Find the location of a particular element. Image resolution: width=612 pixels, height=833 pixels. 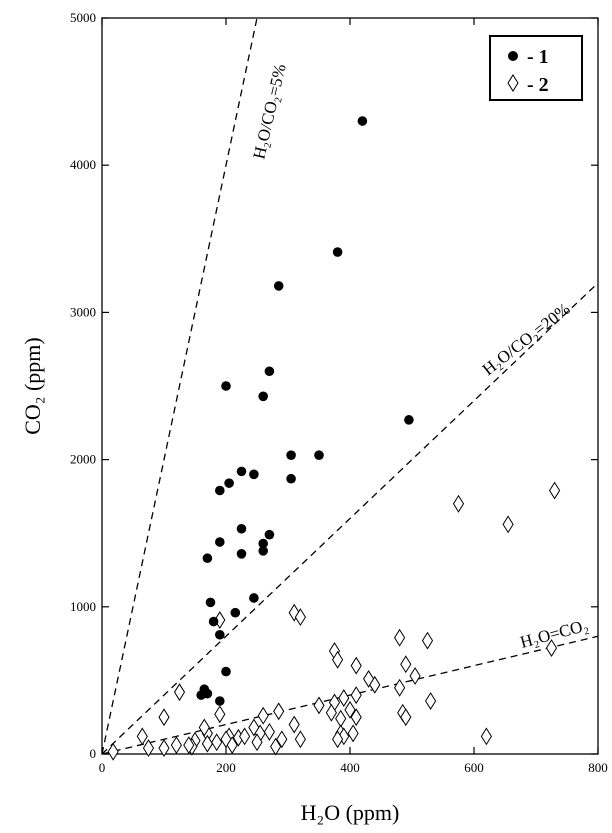

y-tick-label: 2000 is located at coordinates (83, 459).